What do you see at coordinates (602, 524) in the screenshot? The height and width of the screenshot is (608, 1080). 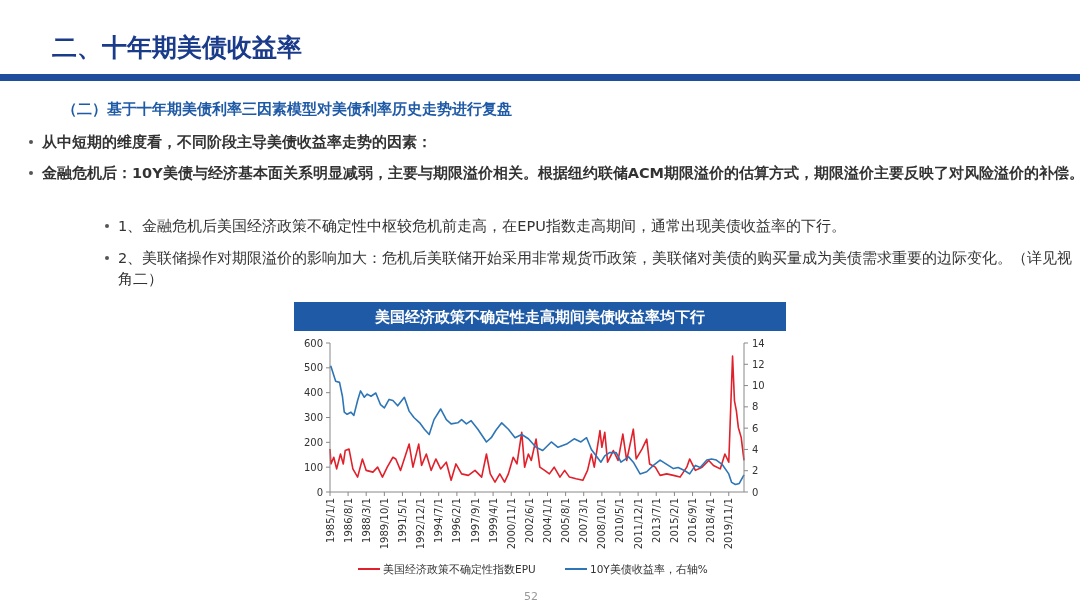 I see `x-tick-label: 2008/10/1` at bounding box center [602, 524].